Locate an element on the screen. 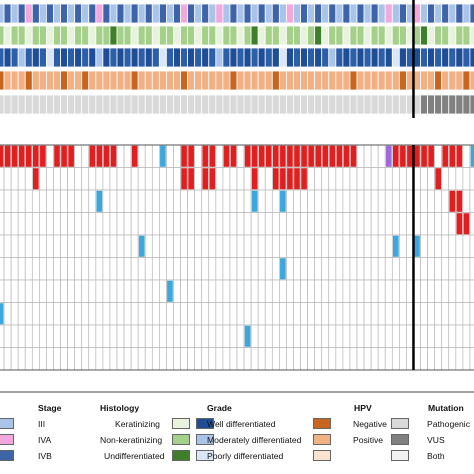 The image size is (474, 474). gene-cell-r5-c35 is located at coordinates (247, 269).